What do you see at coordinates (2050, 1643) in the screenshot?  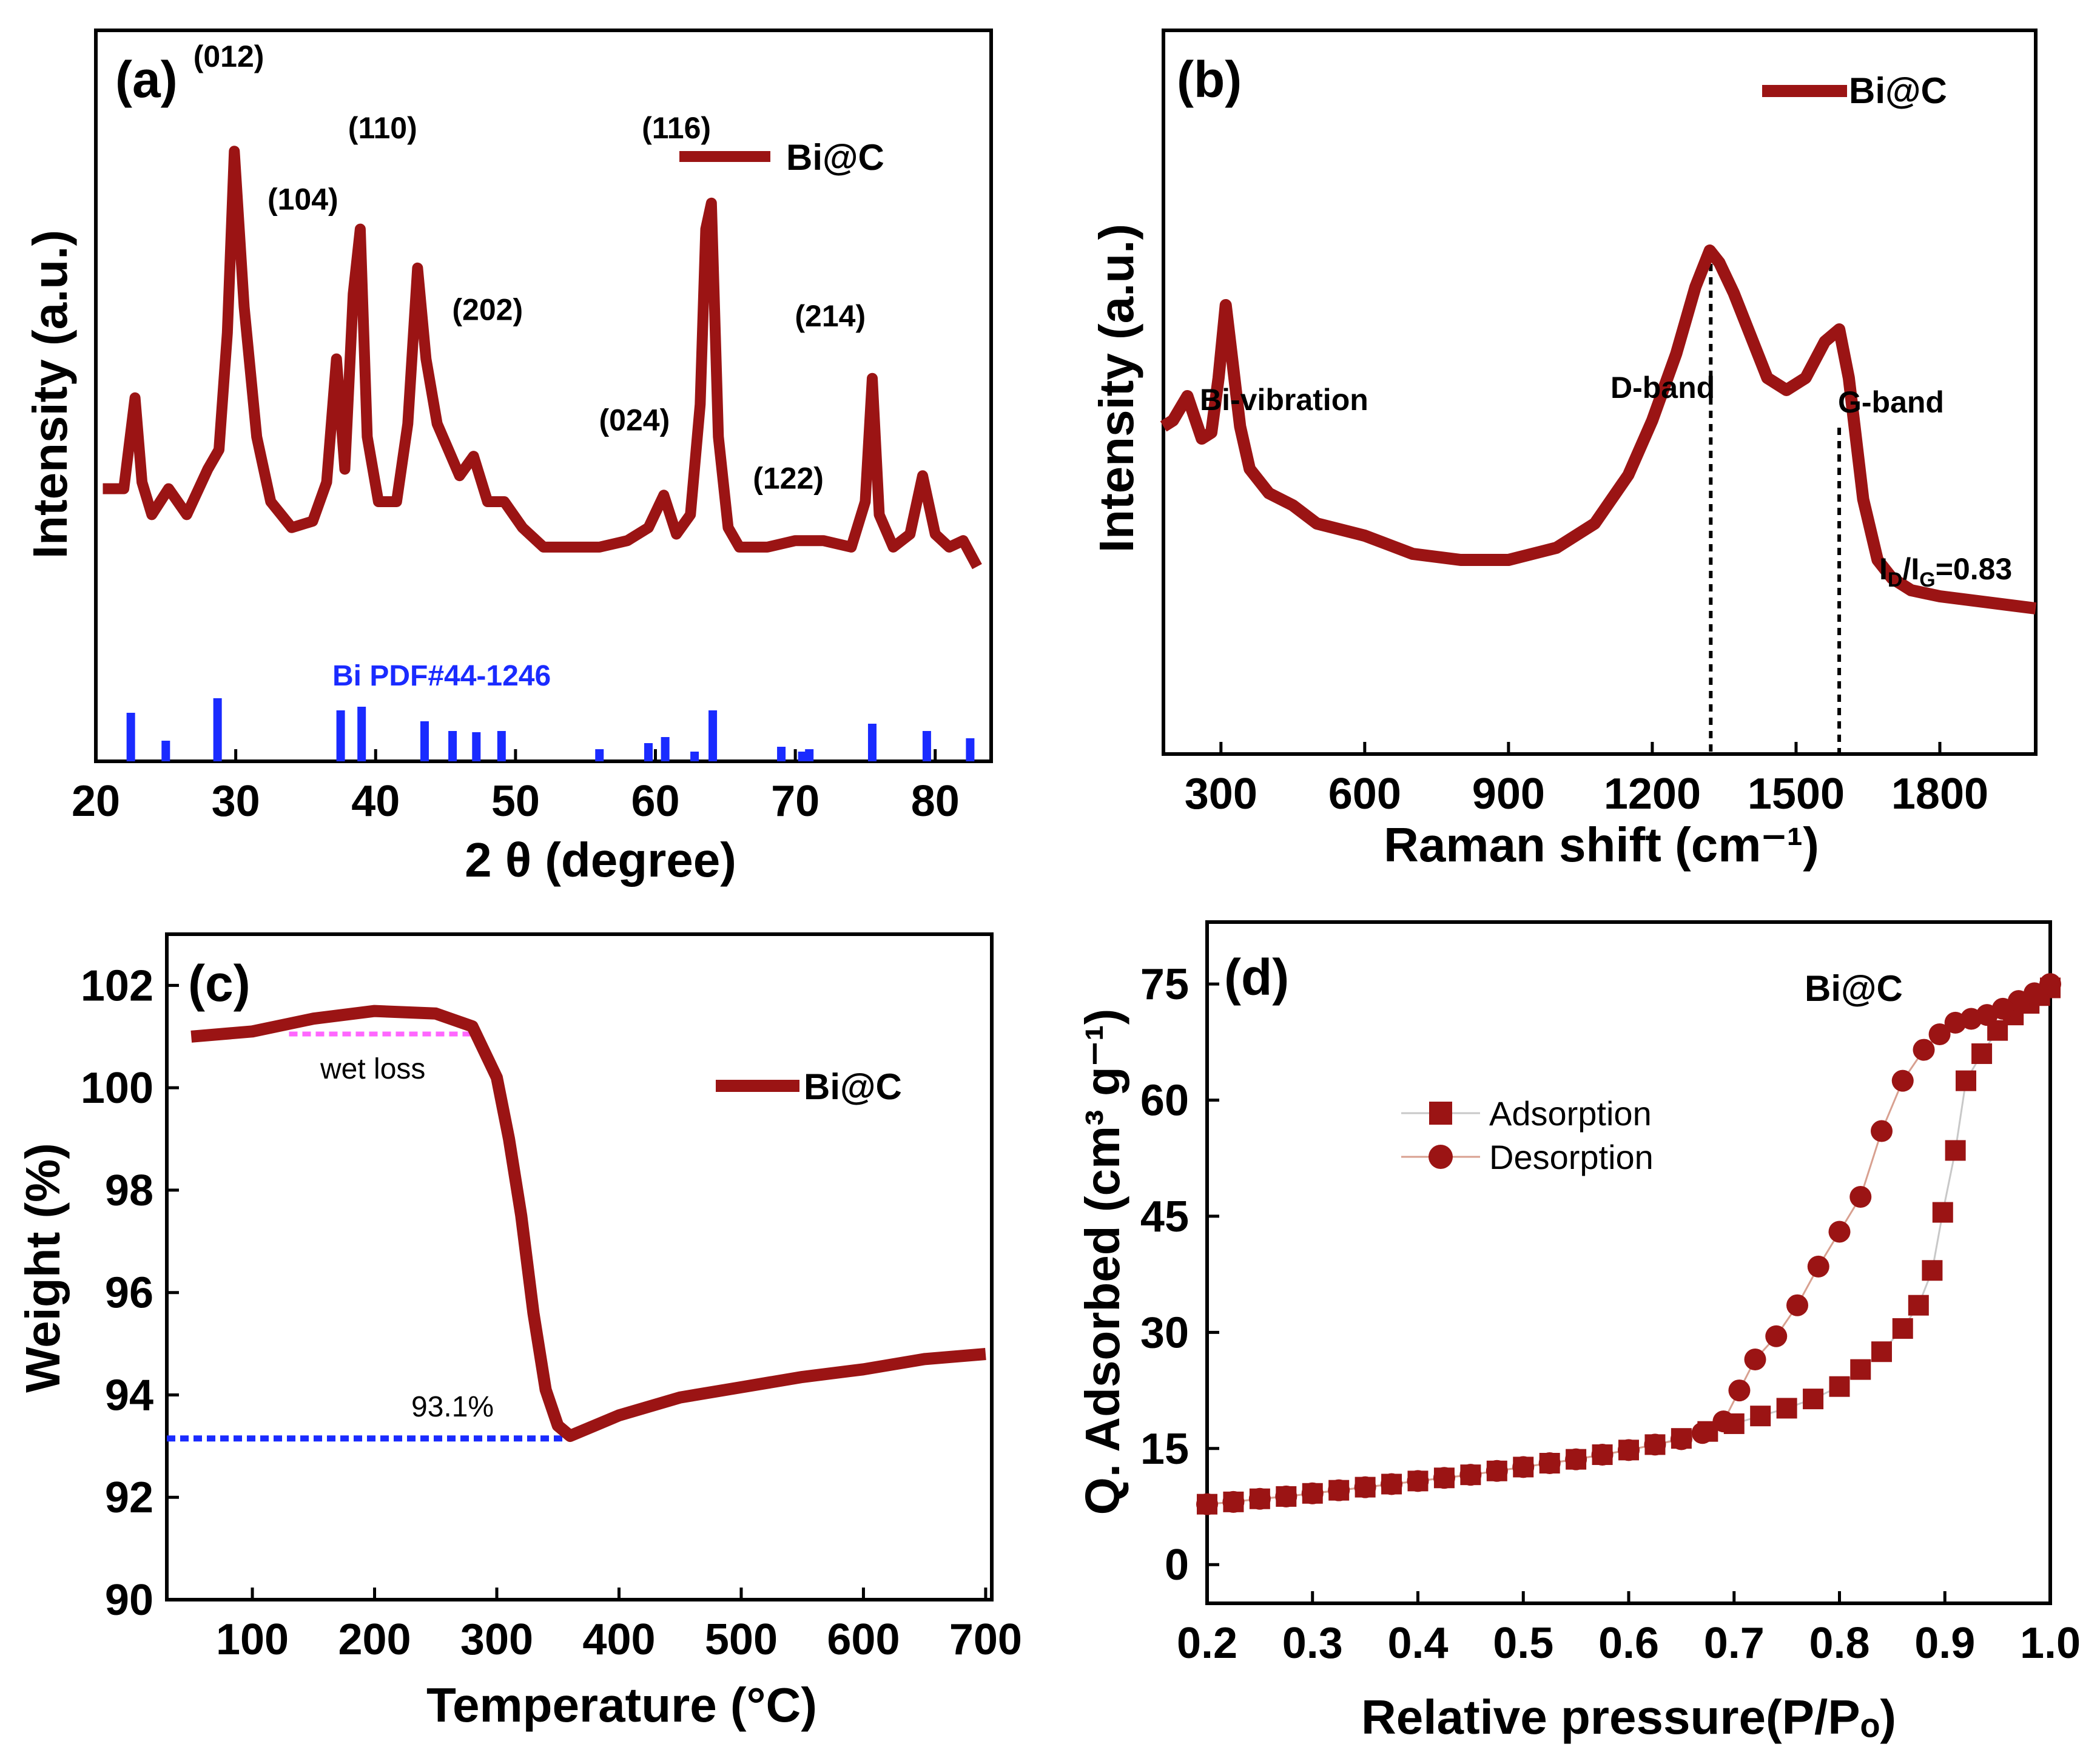 I see `x-tick-label-d: 1.0` at bounding box center [2050, 1643].